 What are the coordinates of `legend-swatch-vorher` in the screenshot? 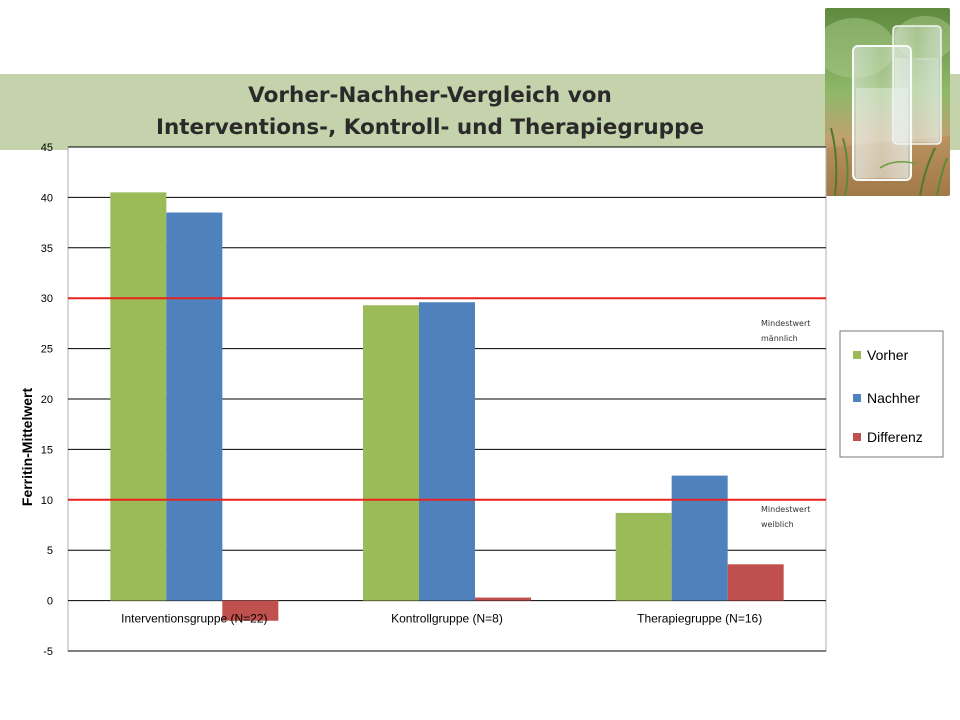 It's located at (857, 355).